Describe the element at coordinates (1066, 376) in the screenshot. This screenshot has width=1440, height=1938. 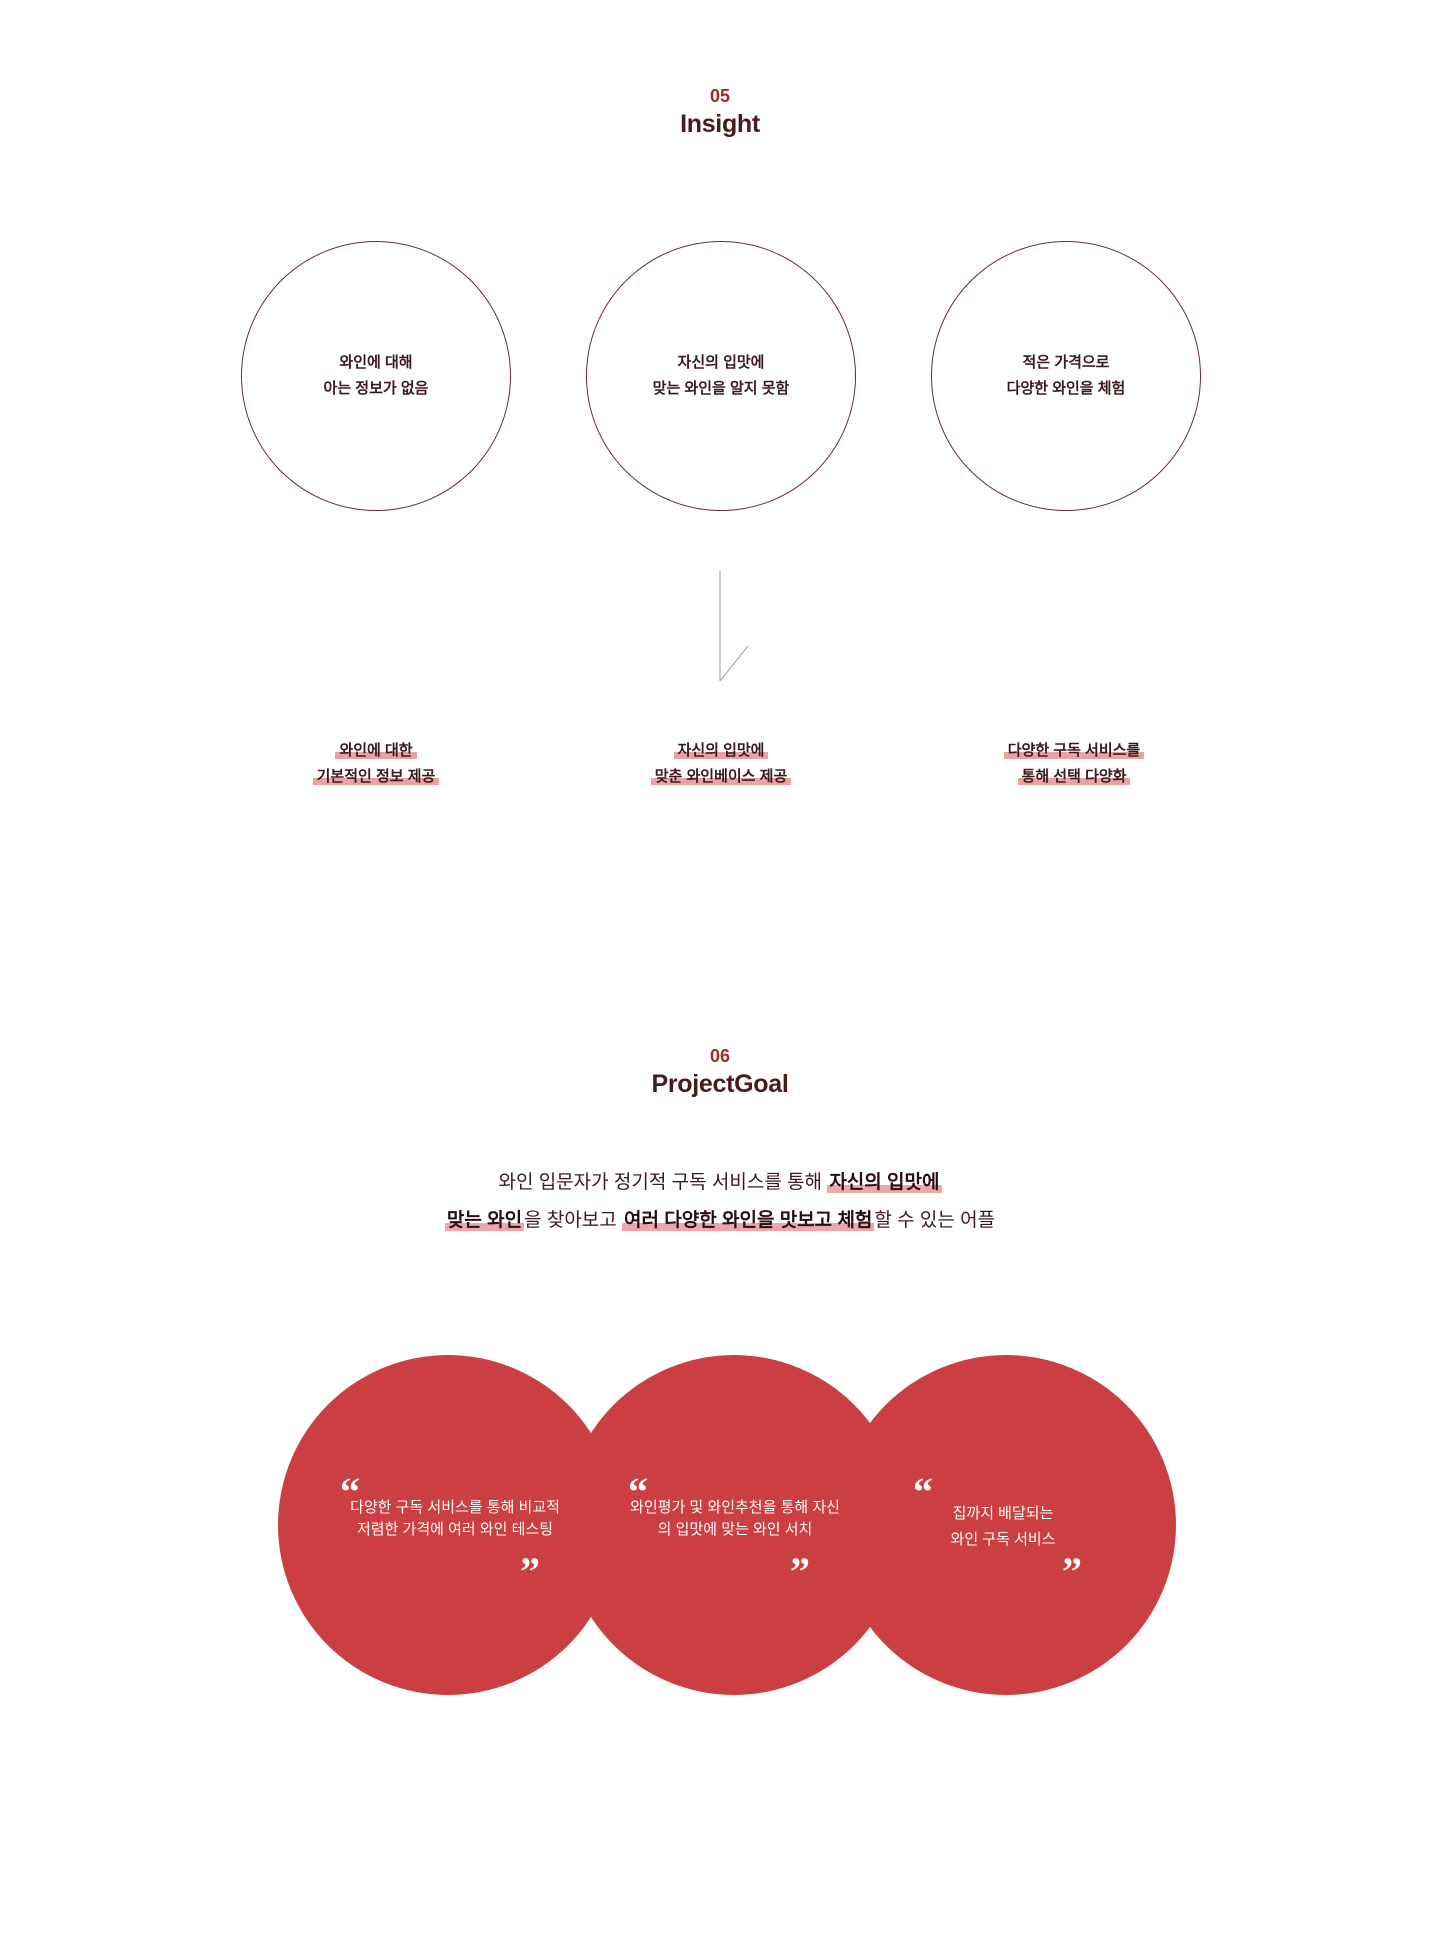
I see `insight-circle-3: 적은 가격으로 다양한 와인을 체험` at that location.